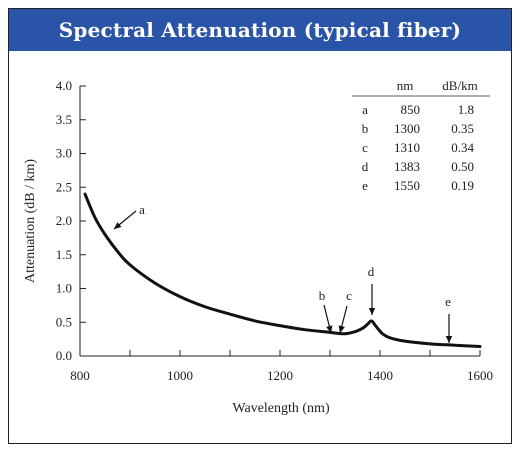  What do you see at coordinates (64, 254) in the screenshot?
I see `y-tick-label: 1.5` at bounding box center [64, 254].